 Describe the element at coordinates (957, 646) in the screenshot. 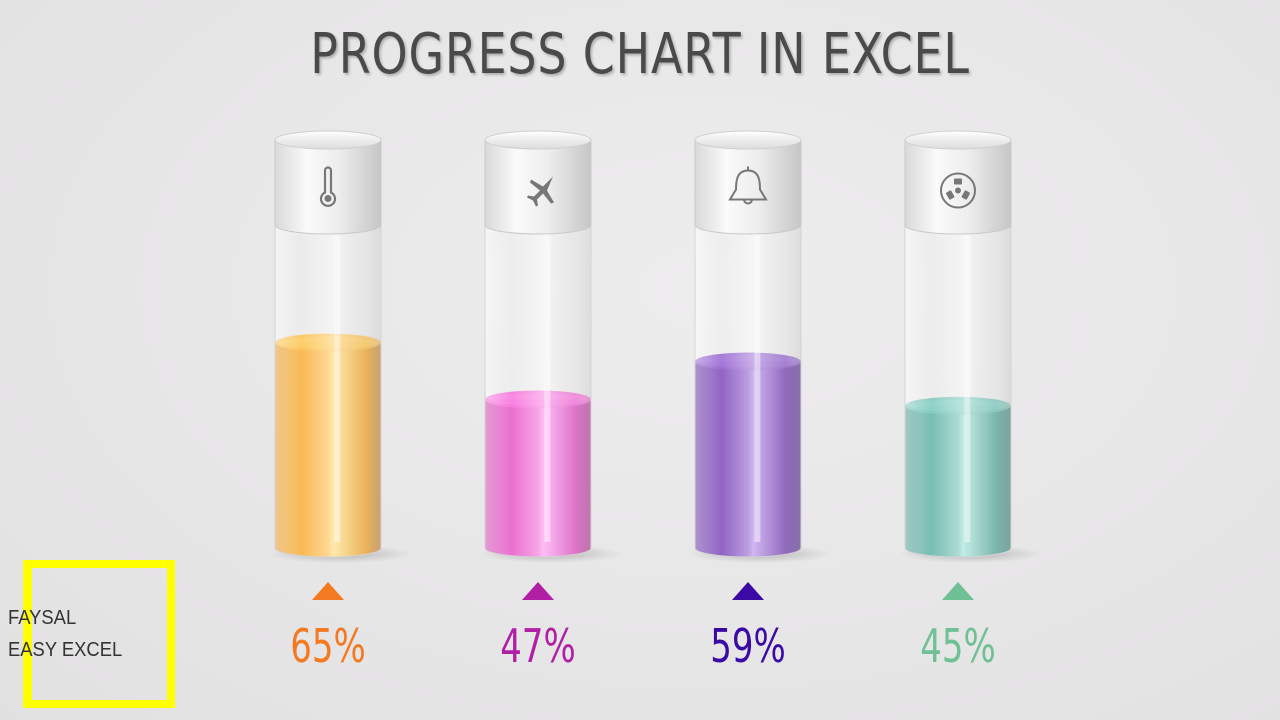

I see `percent-label: 45%` at that location.